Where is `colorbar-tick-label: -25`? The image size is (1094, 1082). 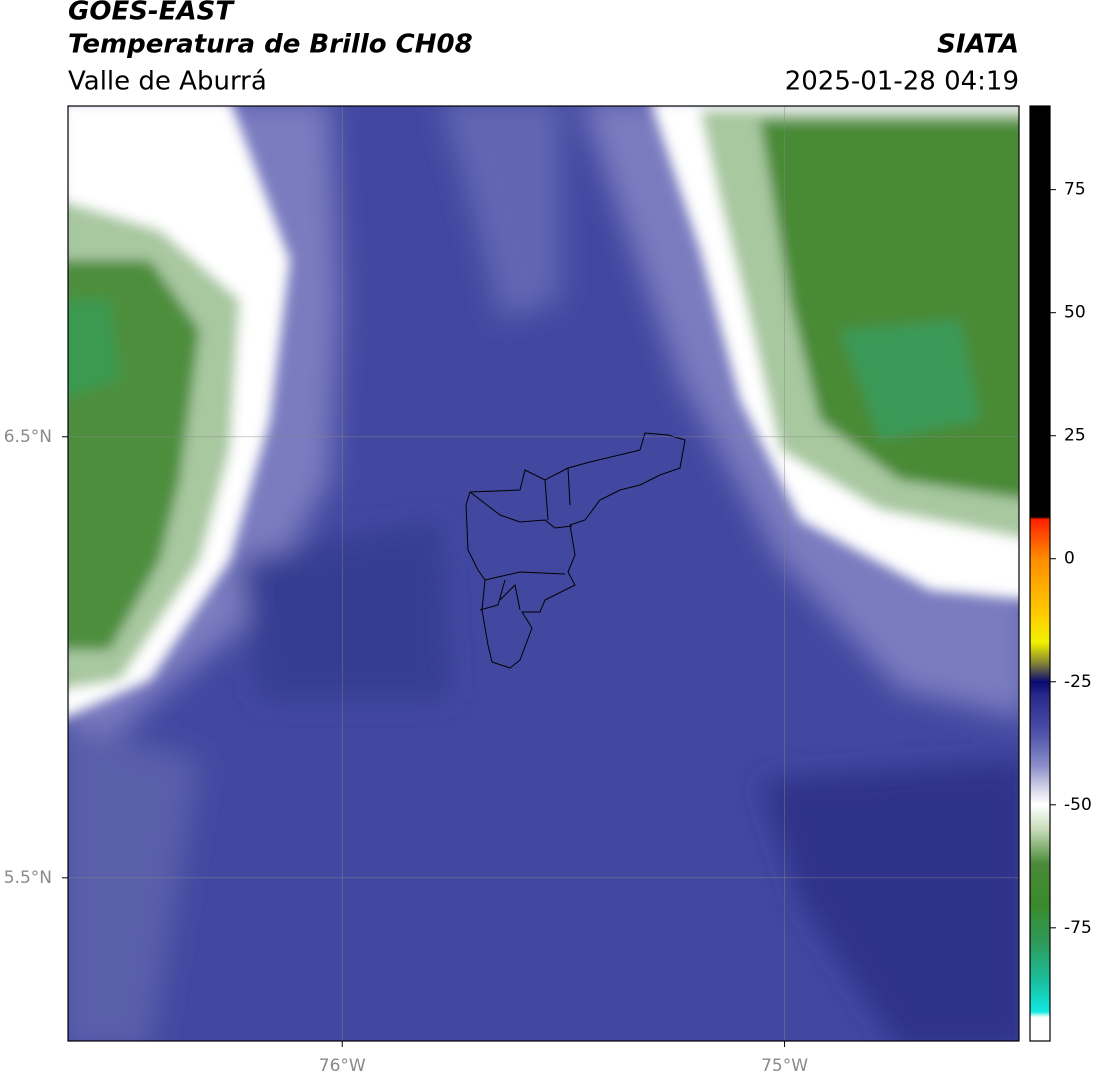
colorbar-tick-label: -25 is located at coordinates (1078, 682).